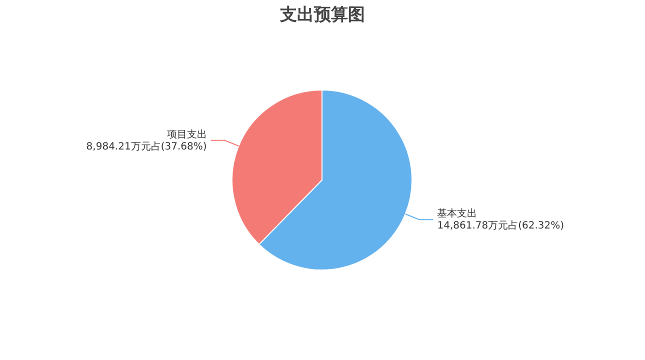 The width and height of the screenshot is (645, 360). Describe the element at coordinates (457, 214) in the screenshot. I see `slice-label: 基本支出` at that location.